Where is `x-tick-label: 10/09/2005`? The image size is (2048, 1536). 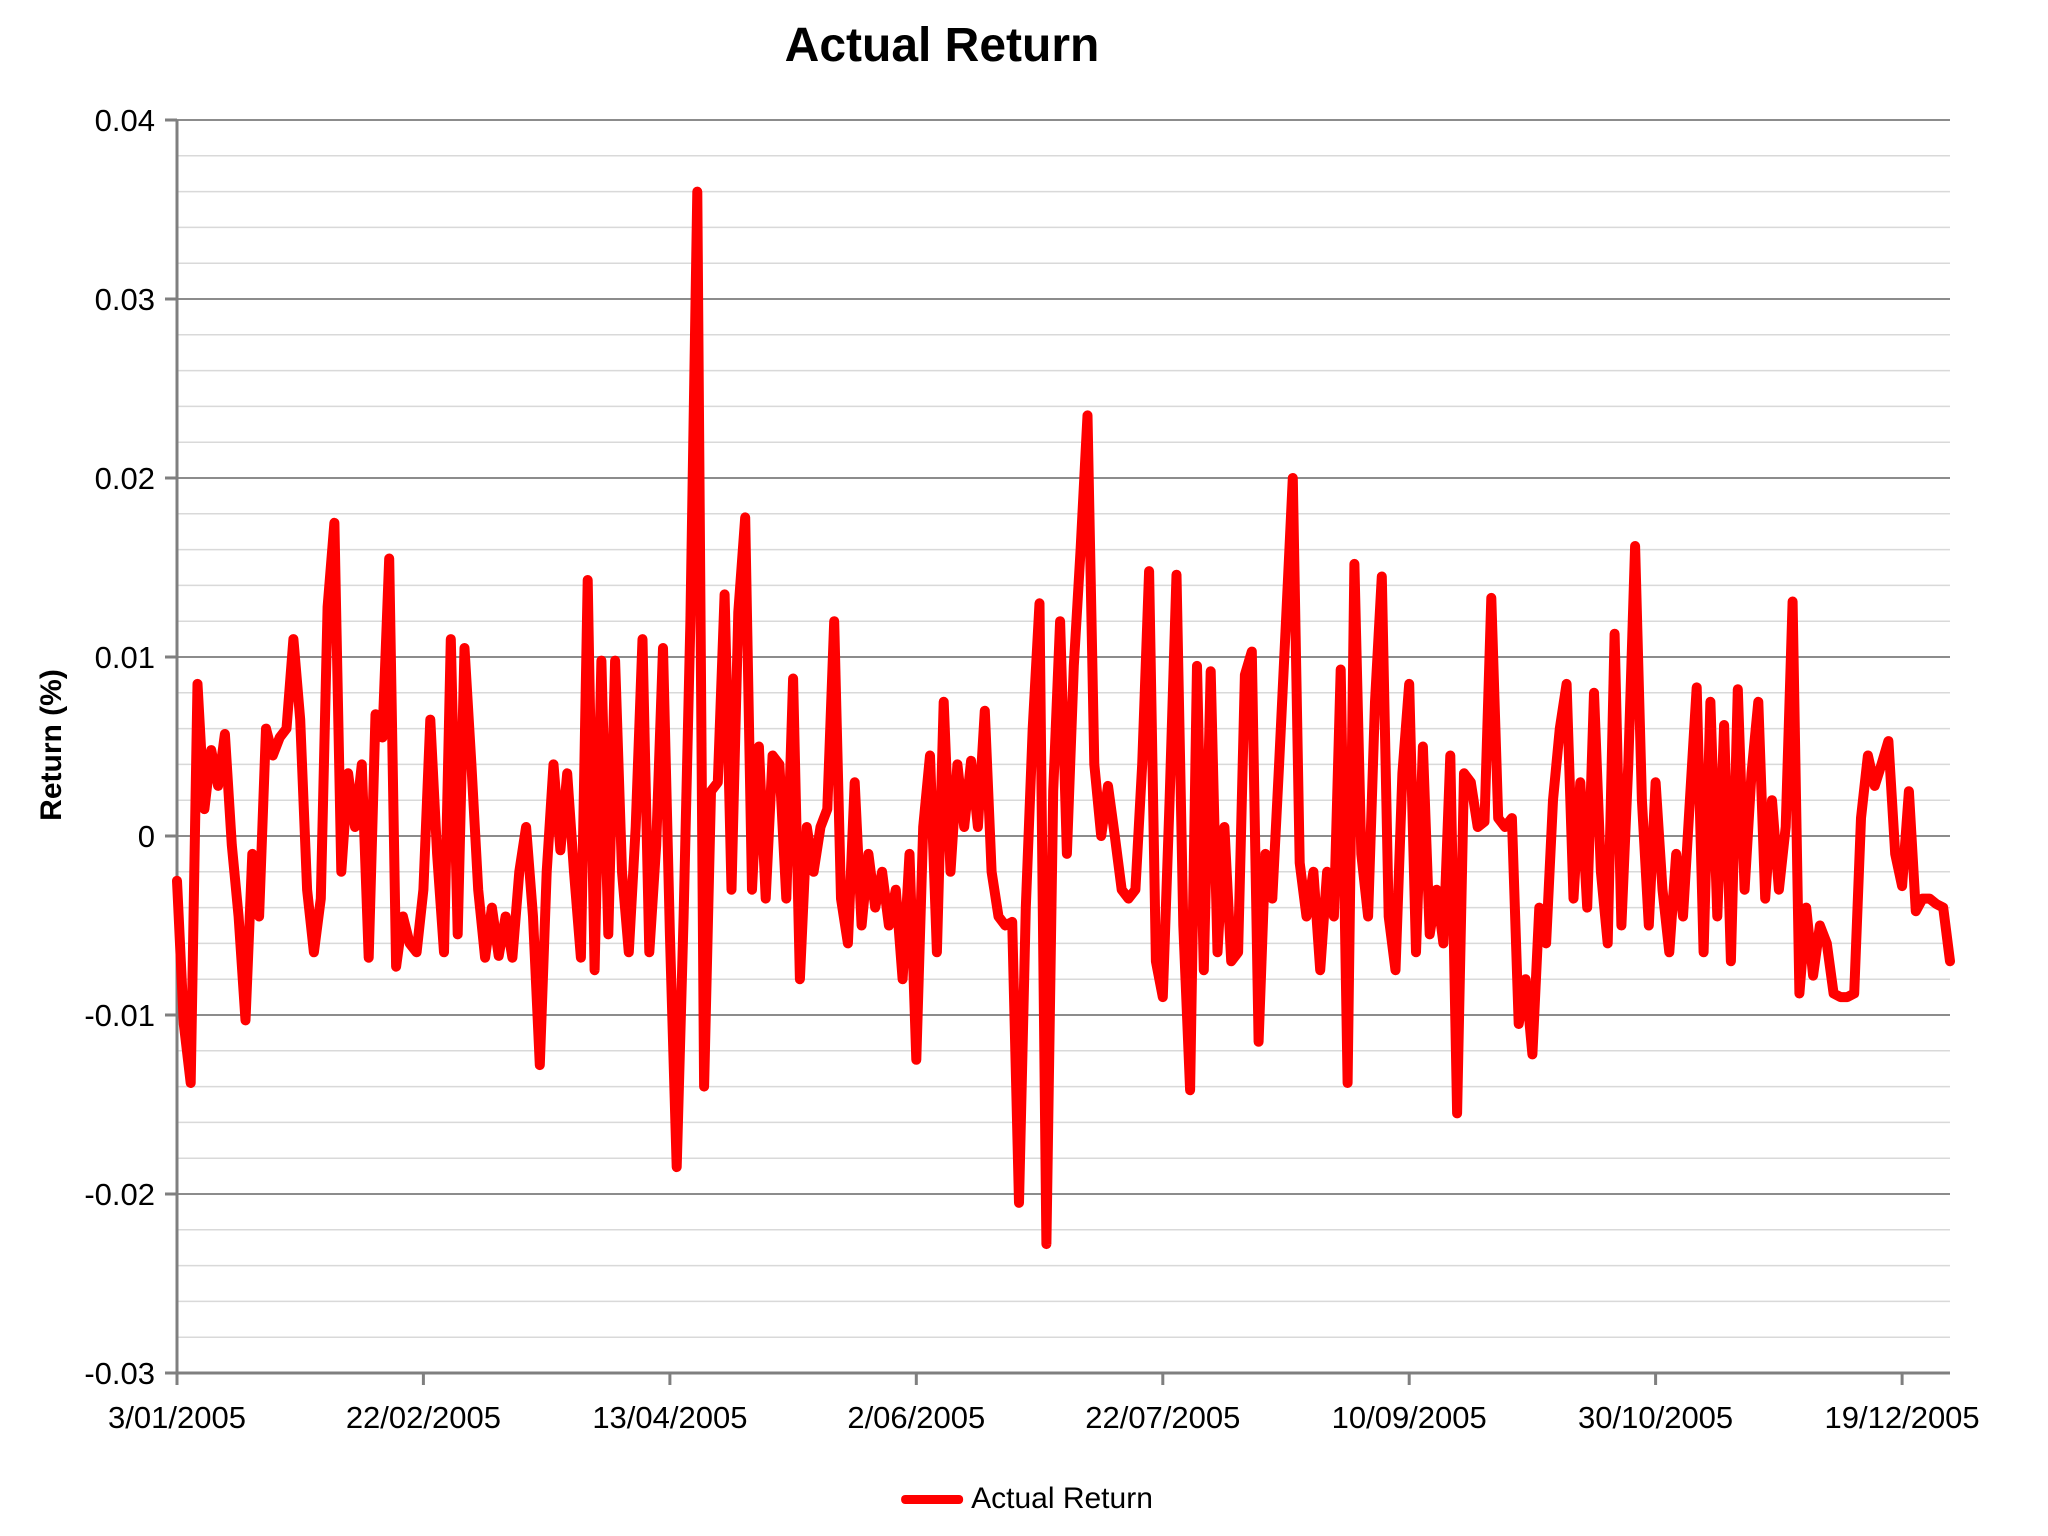
x-tick-label: 10/09/2005 is located at coordinates (1409, 1417).